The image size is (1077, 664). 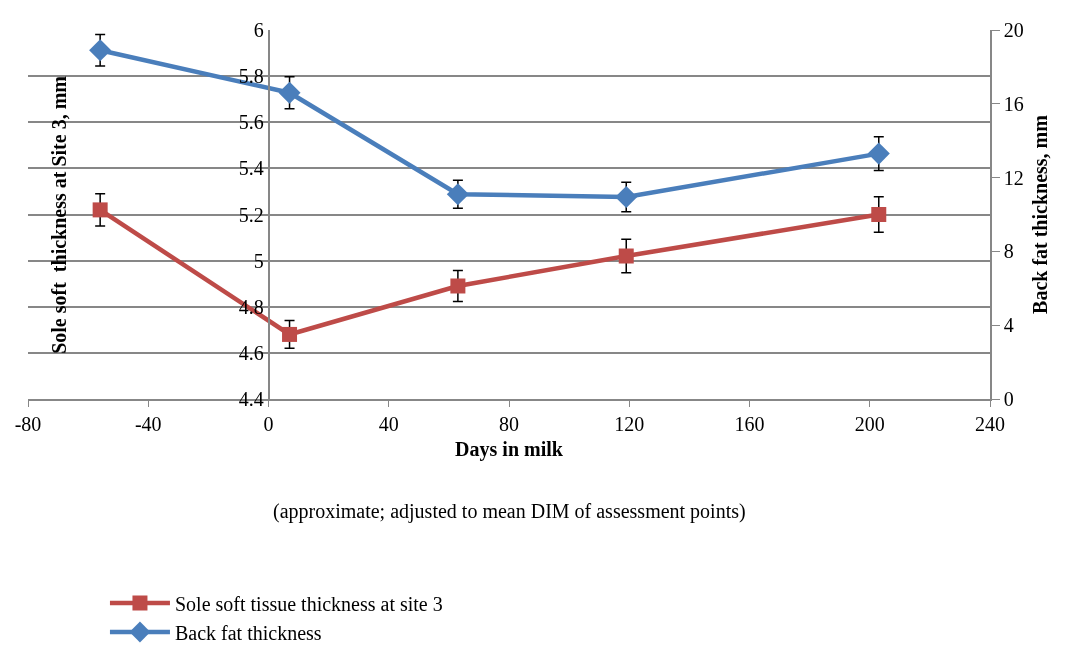 I want to click on y-tick-label: 6, so click(x=258, y=30).